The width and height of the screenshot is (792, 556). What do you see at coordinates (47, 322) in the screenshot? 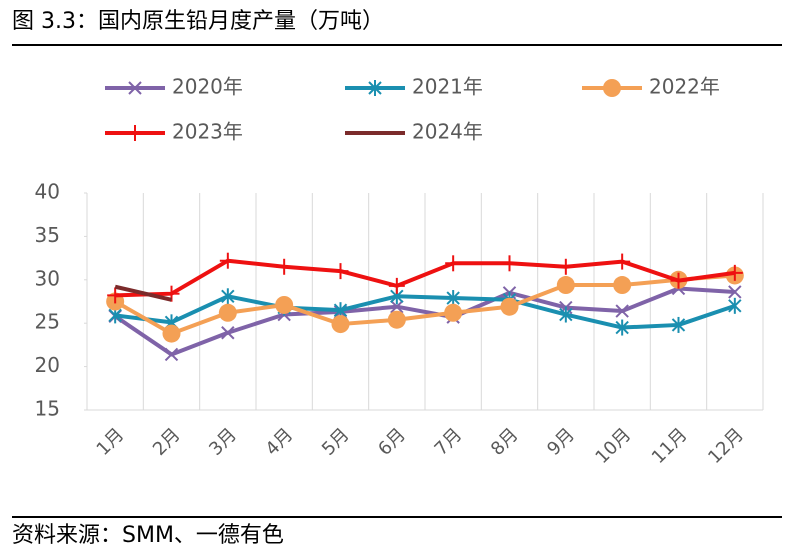
I see `y-tick-label: 25` at bounding box center [47, 322].